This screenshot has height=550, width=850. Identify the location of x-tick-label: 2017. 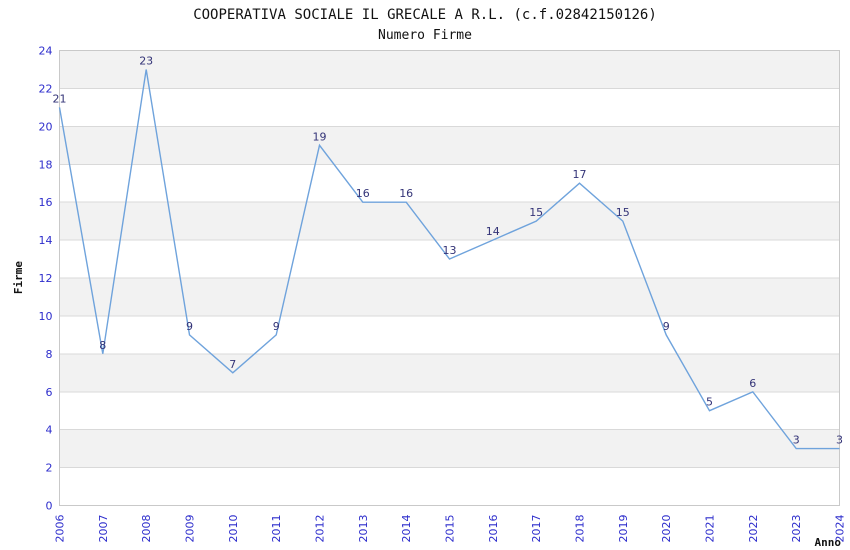
(536, 529).